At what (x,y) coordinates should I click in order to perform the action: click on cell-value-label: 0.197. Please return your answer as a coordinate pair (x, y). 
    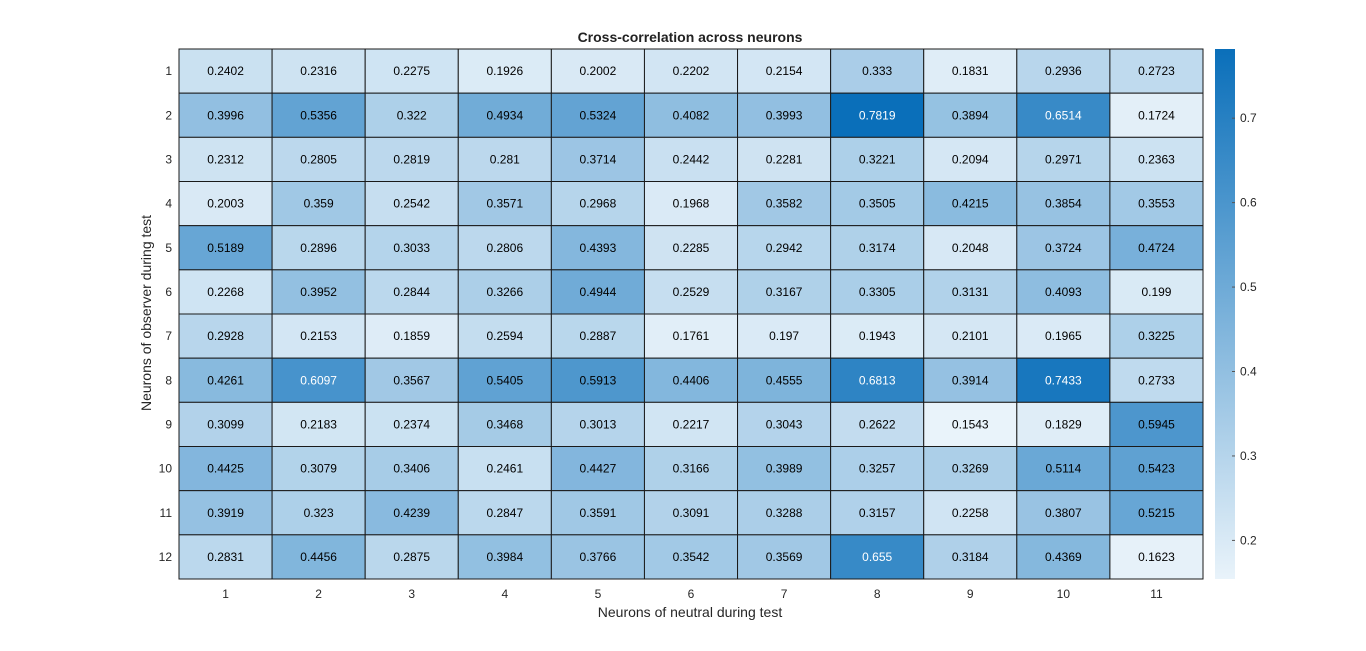
    Looking at the image, I should click on (784, 336).